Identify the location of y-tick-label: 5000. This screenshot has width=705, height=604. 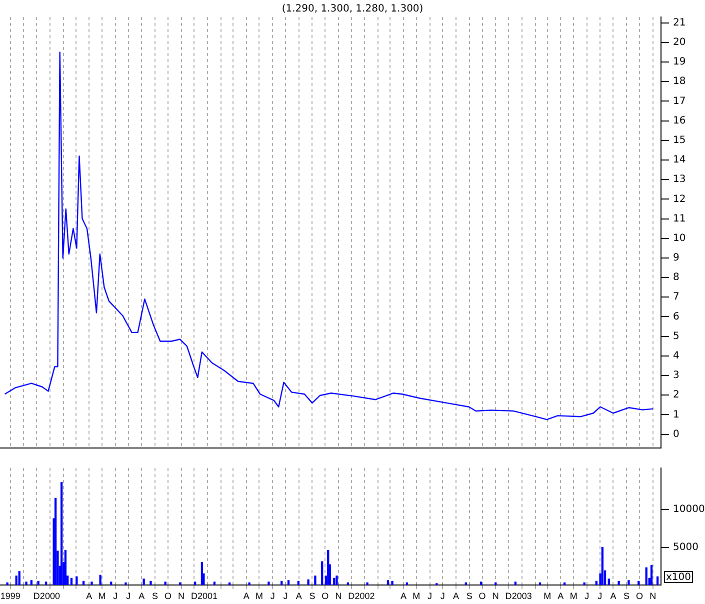
(685, 547).